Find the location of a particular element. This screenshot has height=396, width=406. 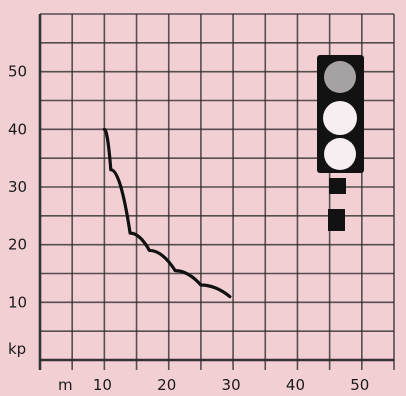

x-axis-unit-label: m is located at coordinates (65, 385).